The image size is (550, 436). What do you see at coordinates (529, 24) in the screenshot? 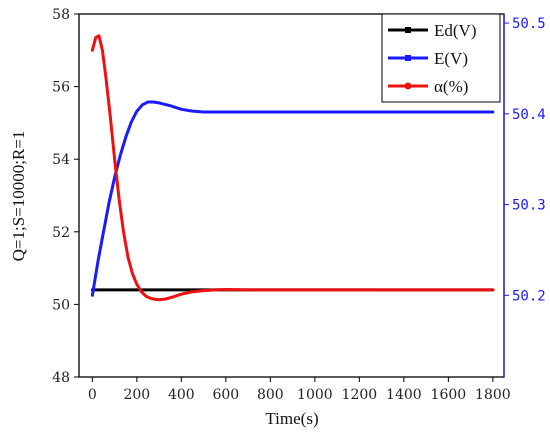
I see `y-right-tick-label: 50.5` at bounding box center [529, 24].